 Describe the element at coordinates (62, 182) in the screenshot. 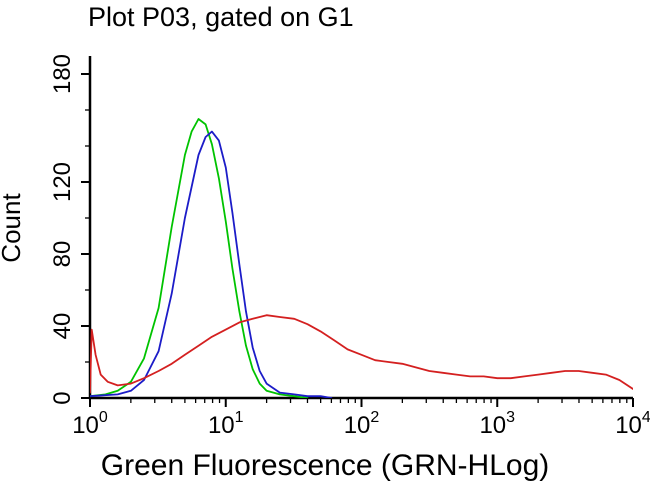

I see `y-tick-label: 120` at that location.